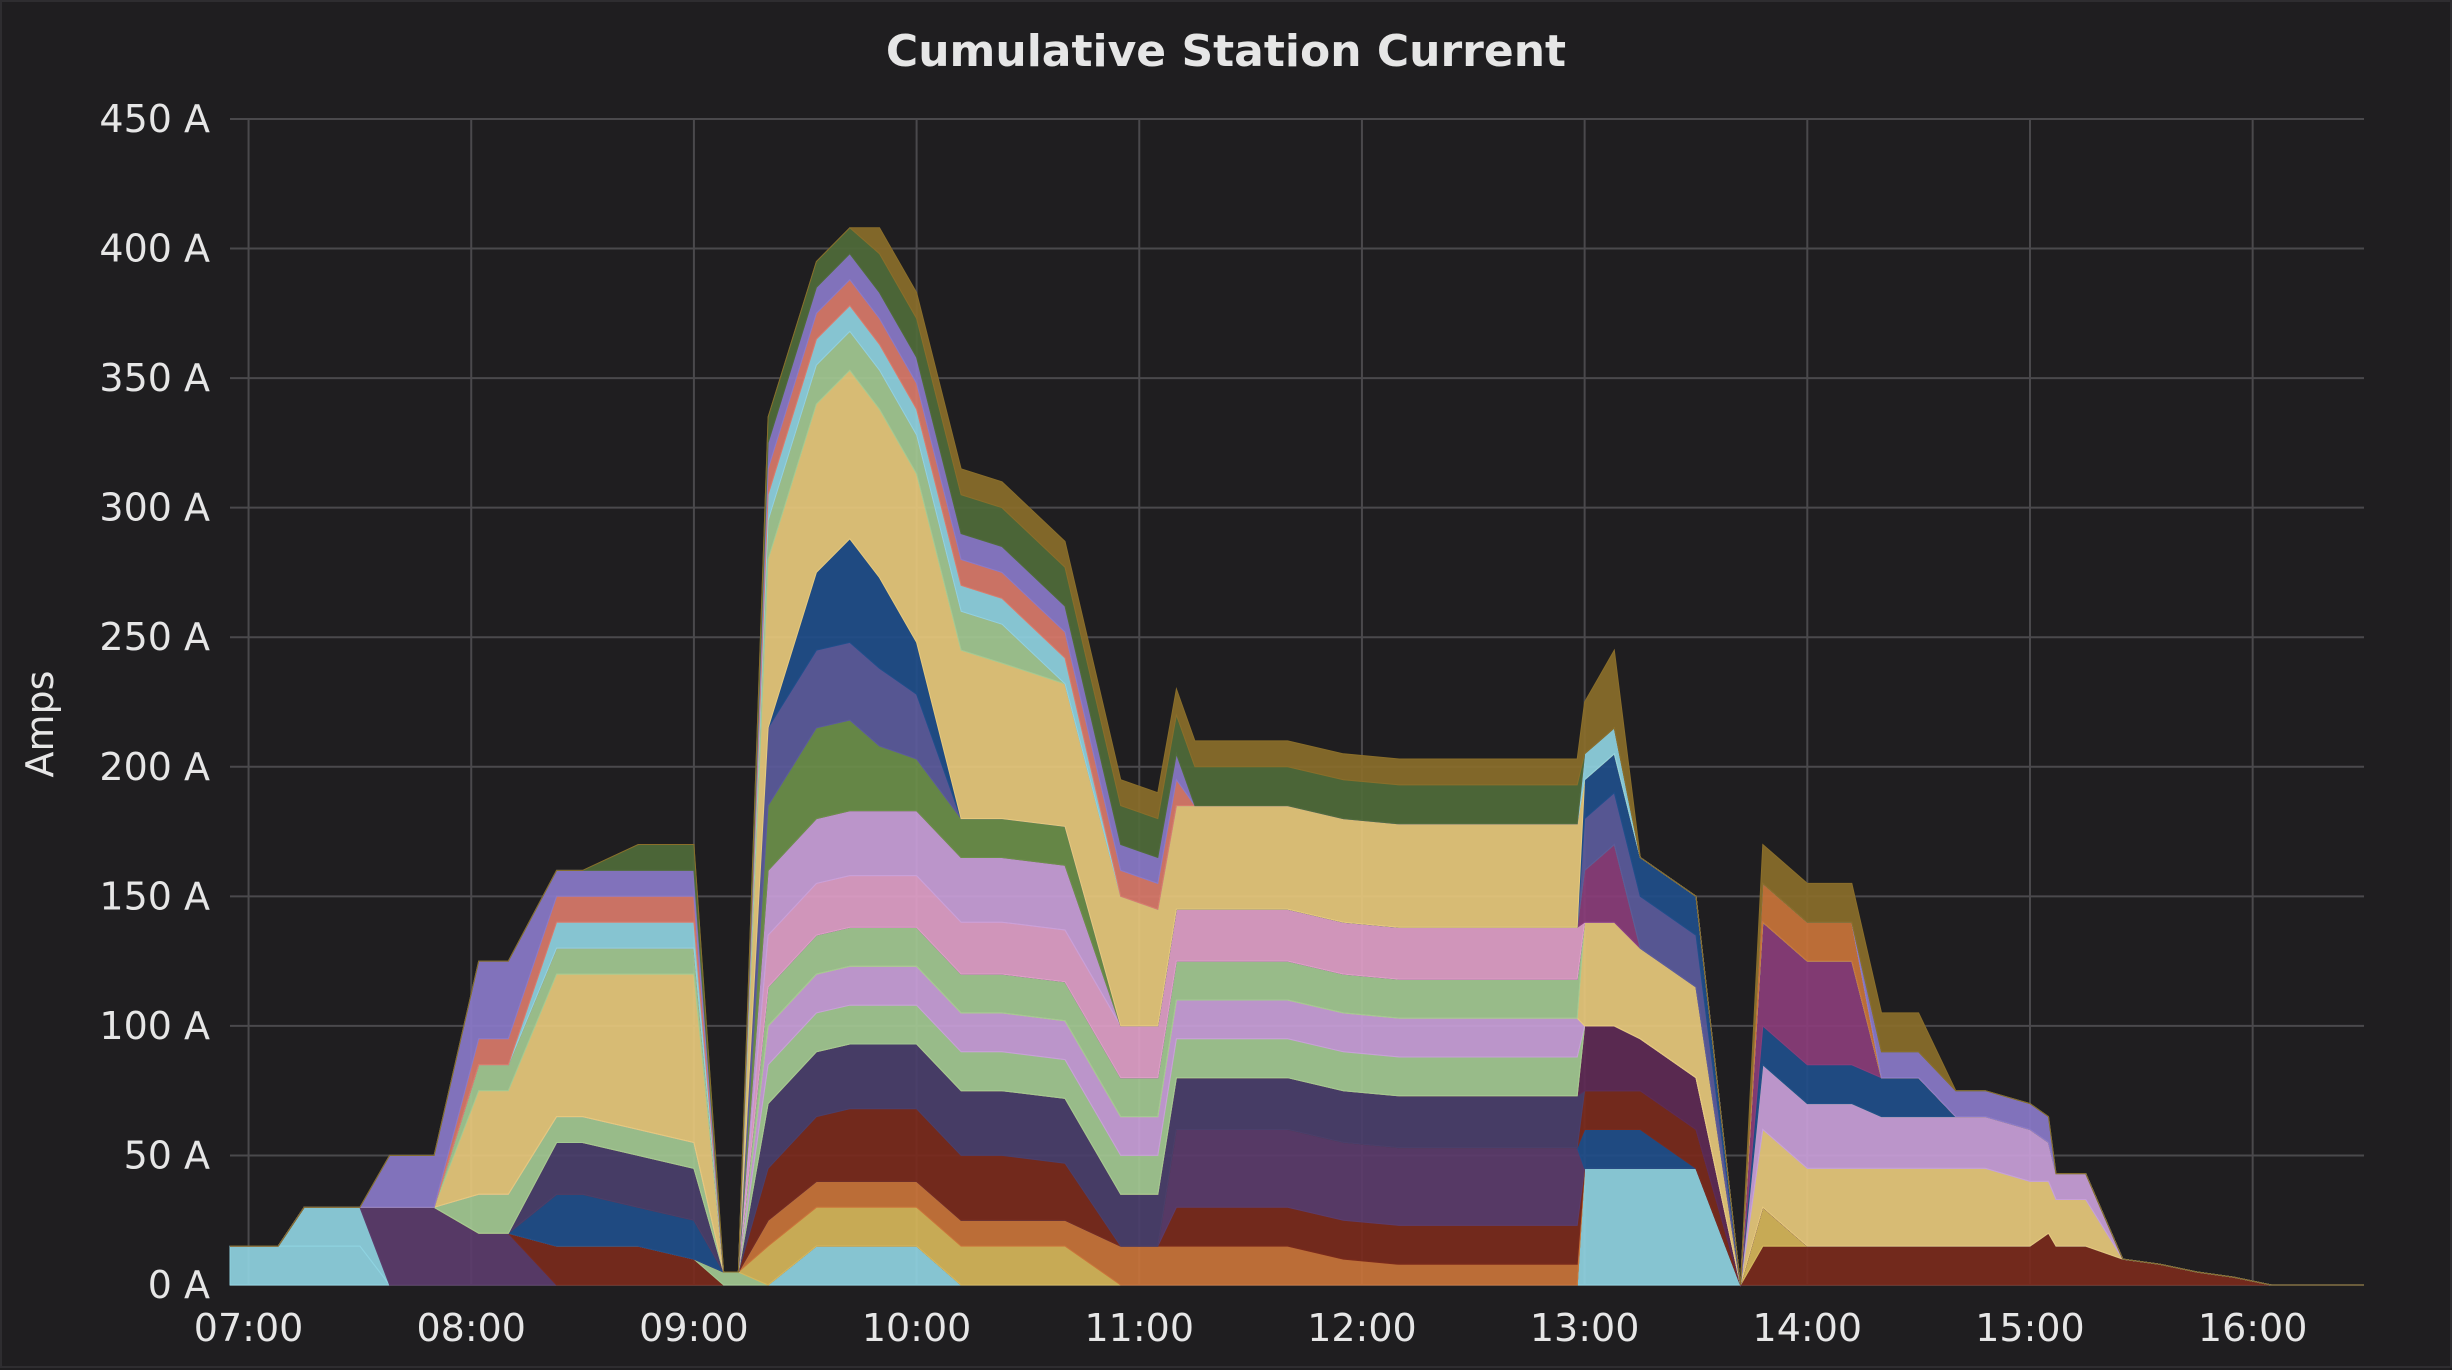  What do you see at coordinates (154, 508) in the screenshot?
I see `y-tick-label: 300 A` at bounding box center [154, 508].